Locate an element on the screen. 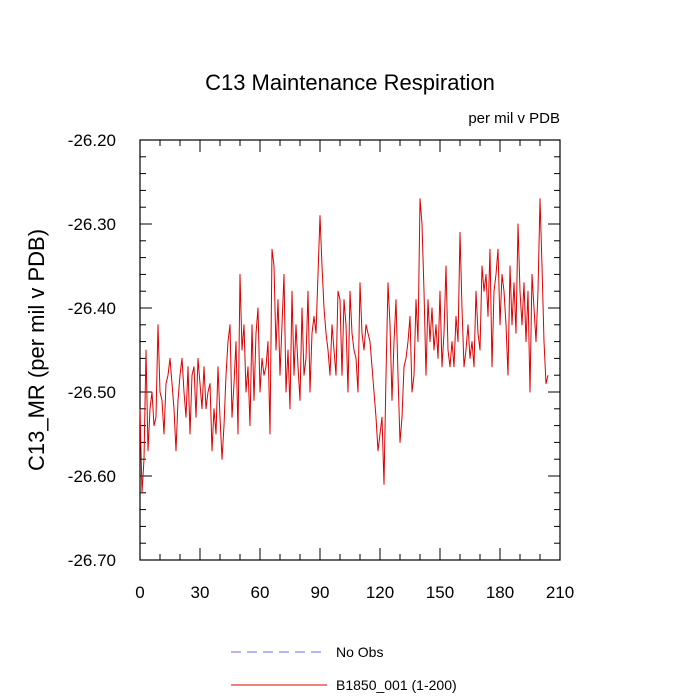 This screenshot has height=700, width=700. y-tick-label: -26.60 is located at coordinates (92, 476).